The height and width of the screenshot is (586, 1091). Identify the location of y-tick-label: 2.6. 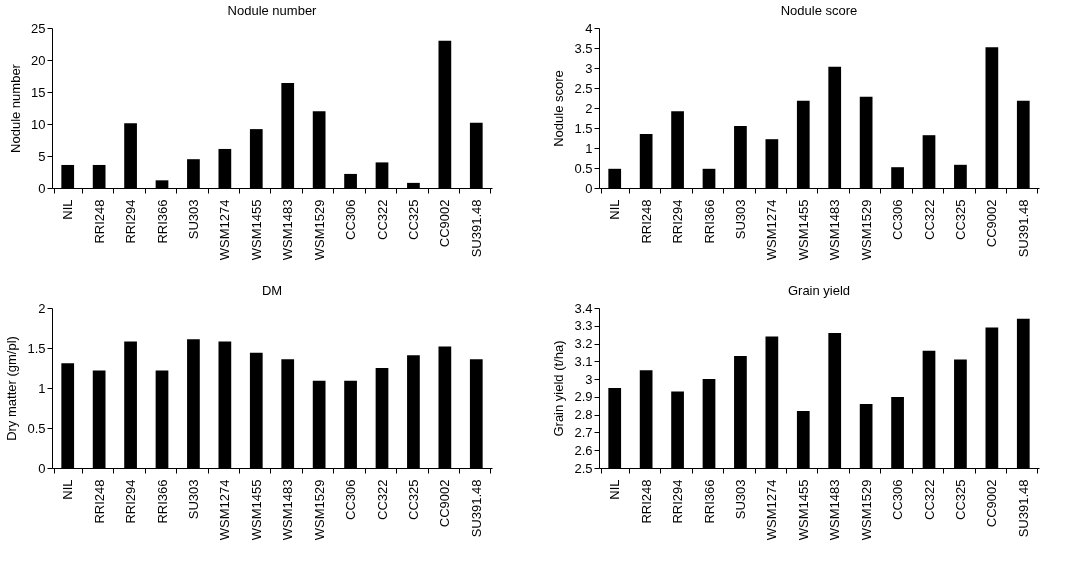
(583, 450).